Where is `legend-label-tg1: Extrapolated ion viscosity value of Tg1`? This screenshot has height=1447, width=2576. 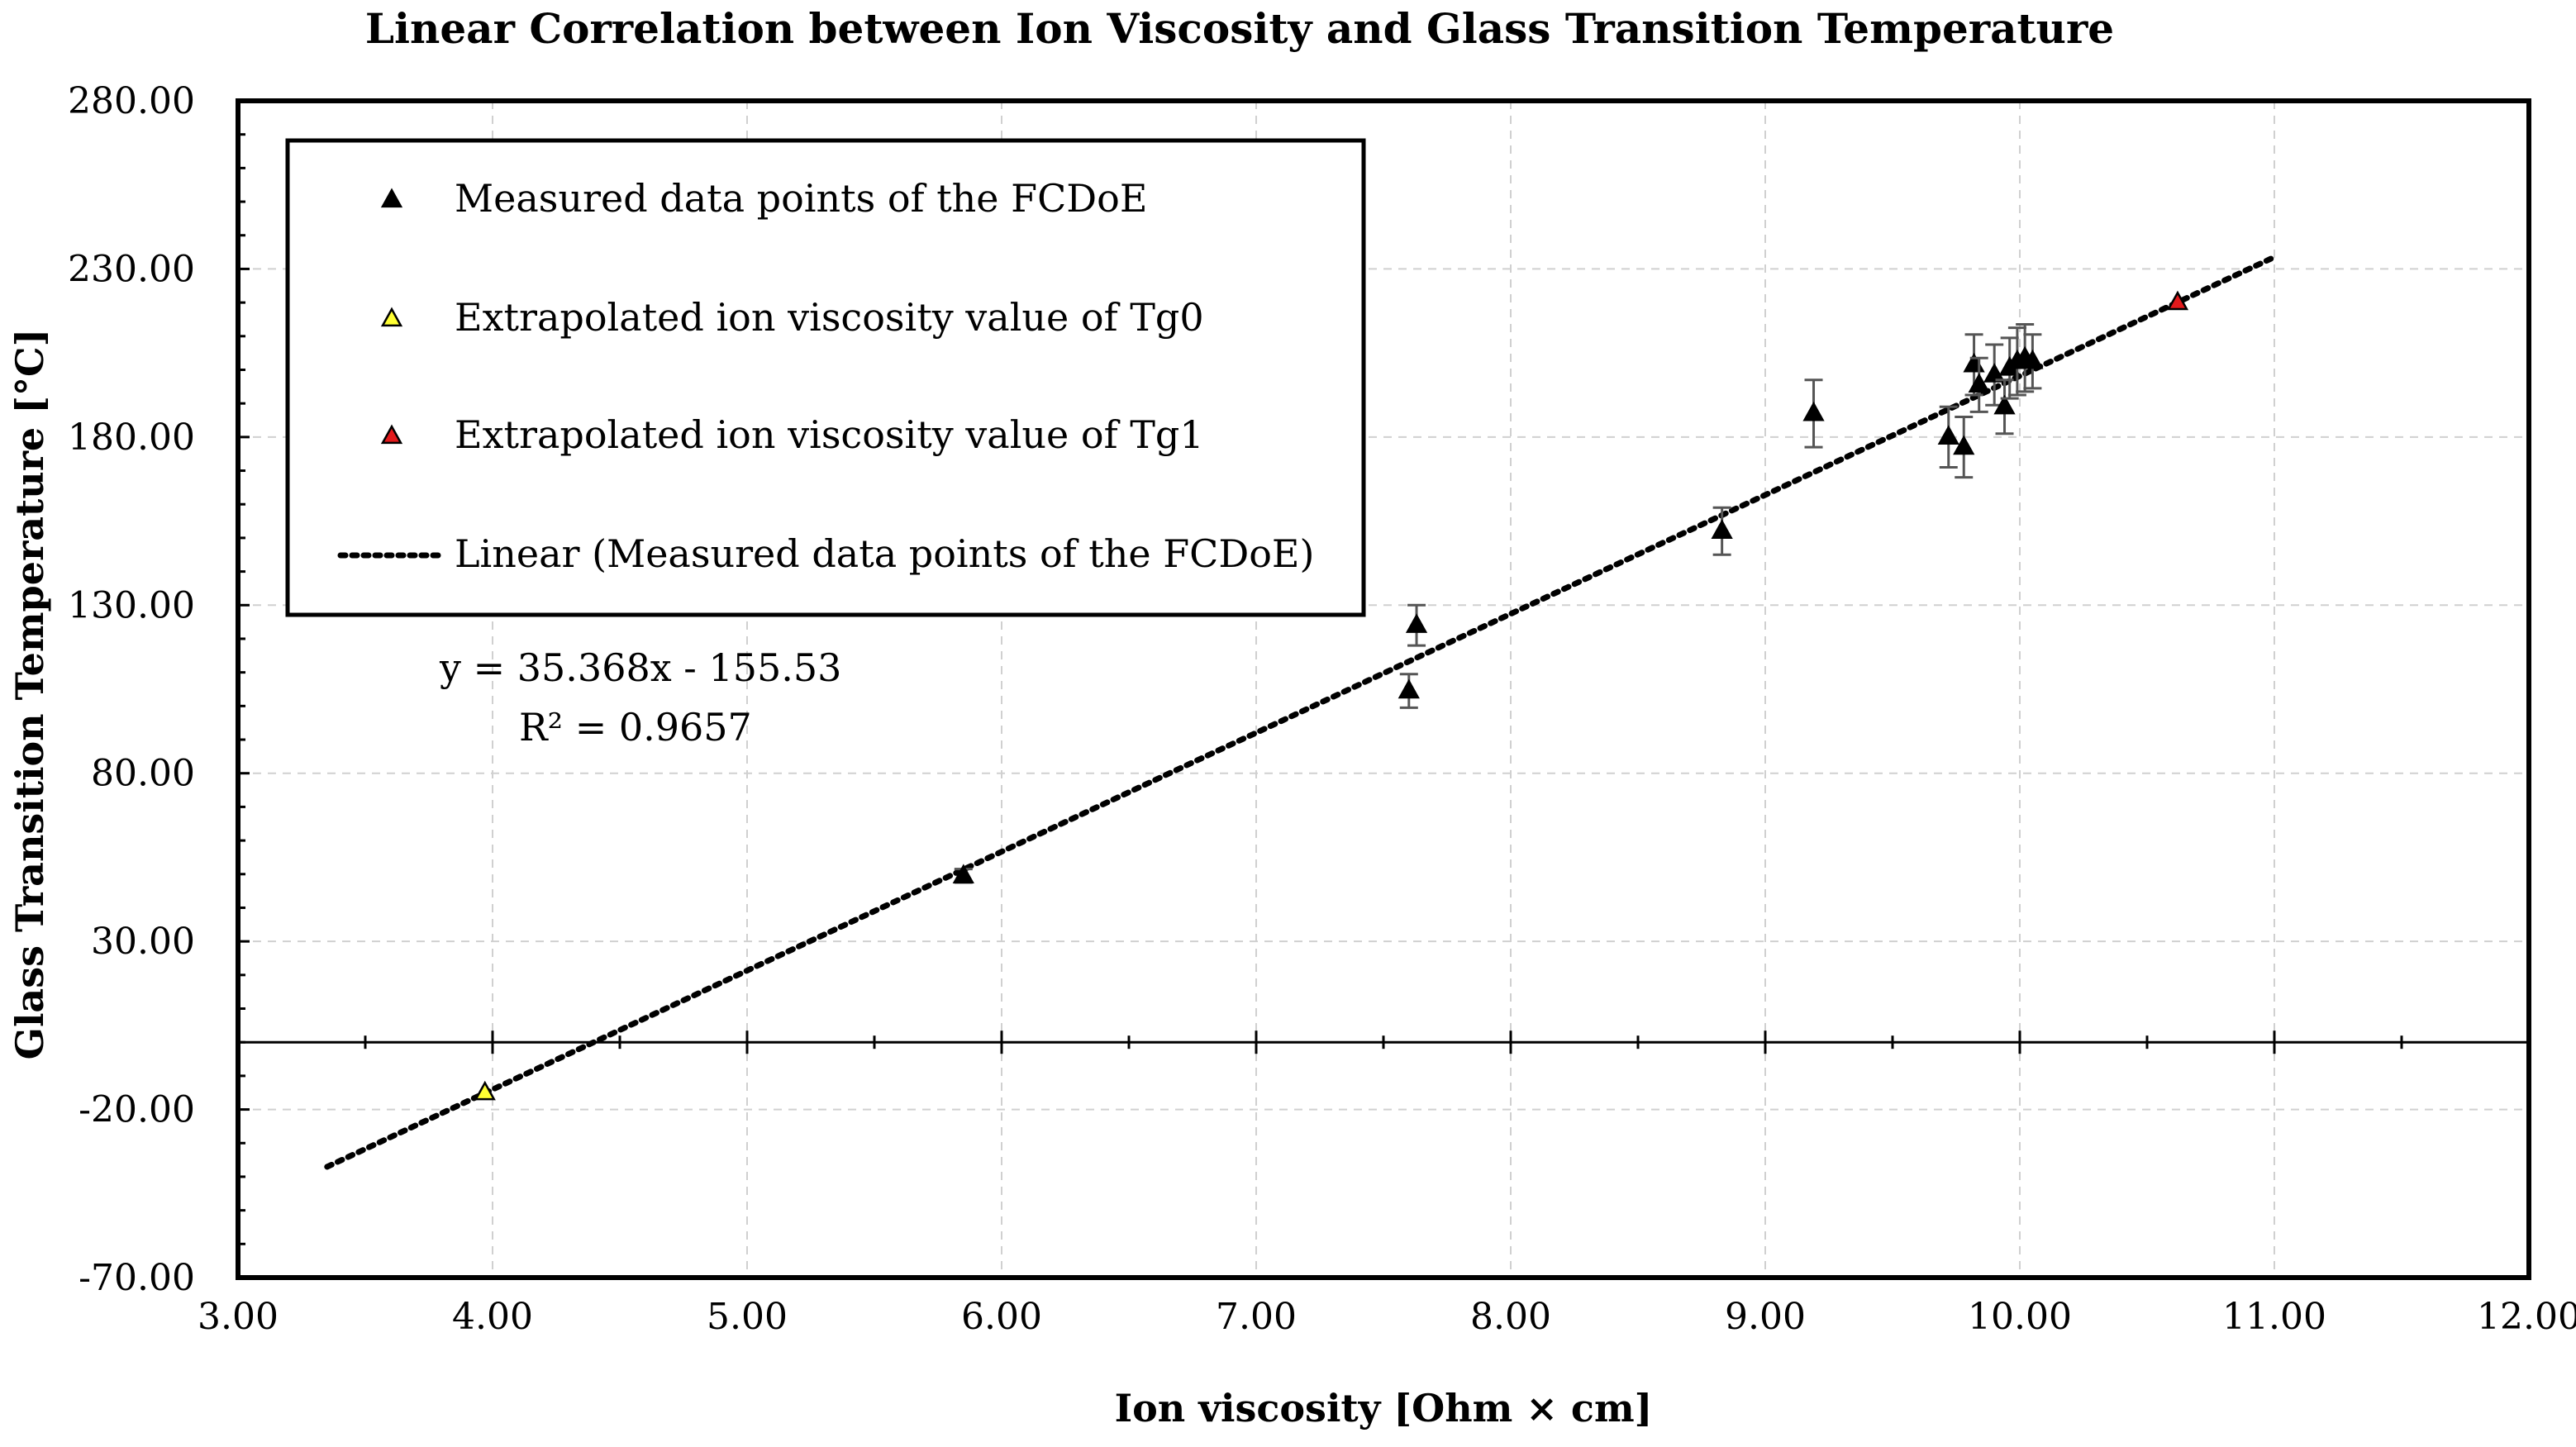
legend-label-tg1: Extrapolated ion viscosity value of Tg1 is located at coordinates (829, 435).